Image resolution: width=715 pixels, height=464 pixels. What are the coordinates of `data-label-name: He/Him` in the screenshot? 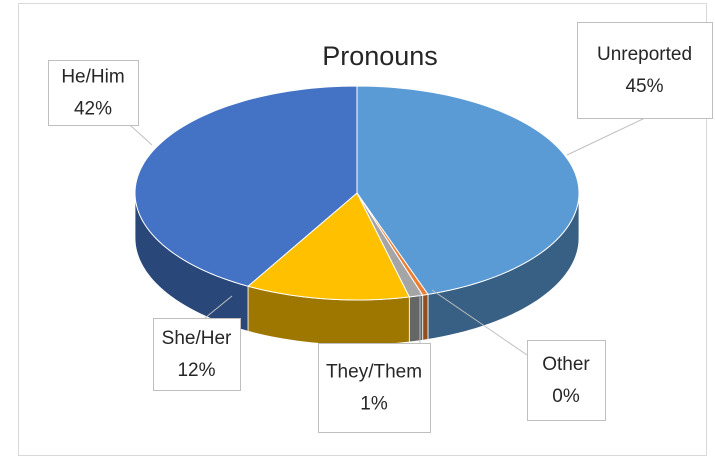 It's located at (92, 77).